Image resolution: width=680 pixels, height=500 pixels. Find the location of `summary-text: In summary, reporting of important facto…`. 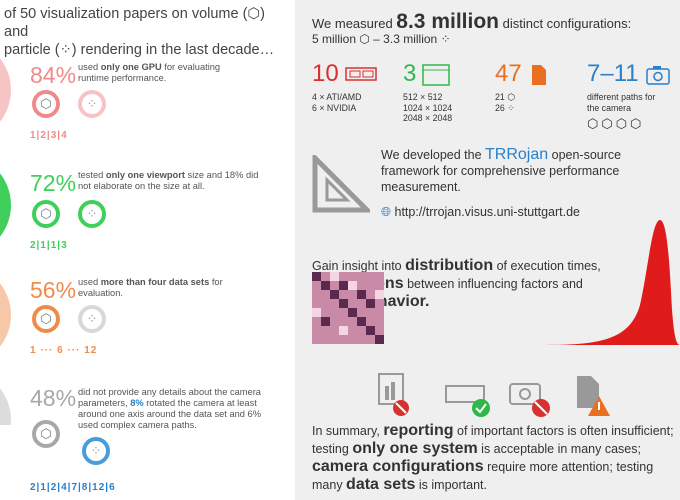

summary-text: In summary, reporting of important facto… is located at coordinates (493, 457).